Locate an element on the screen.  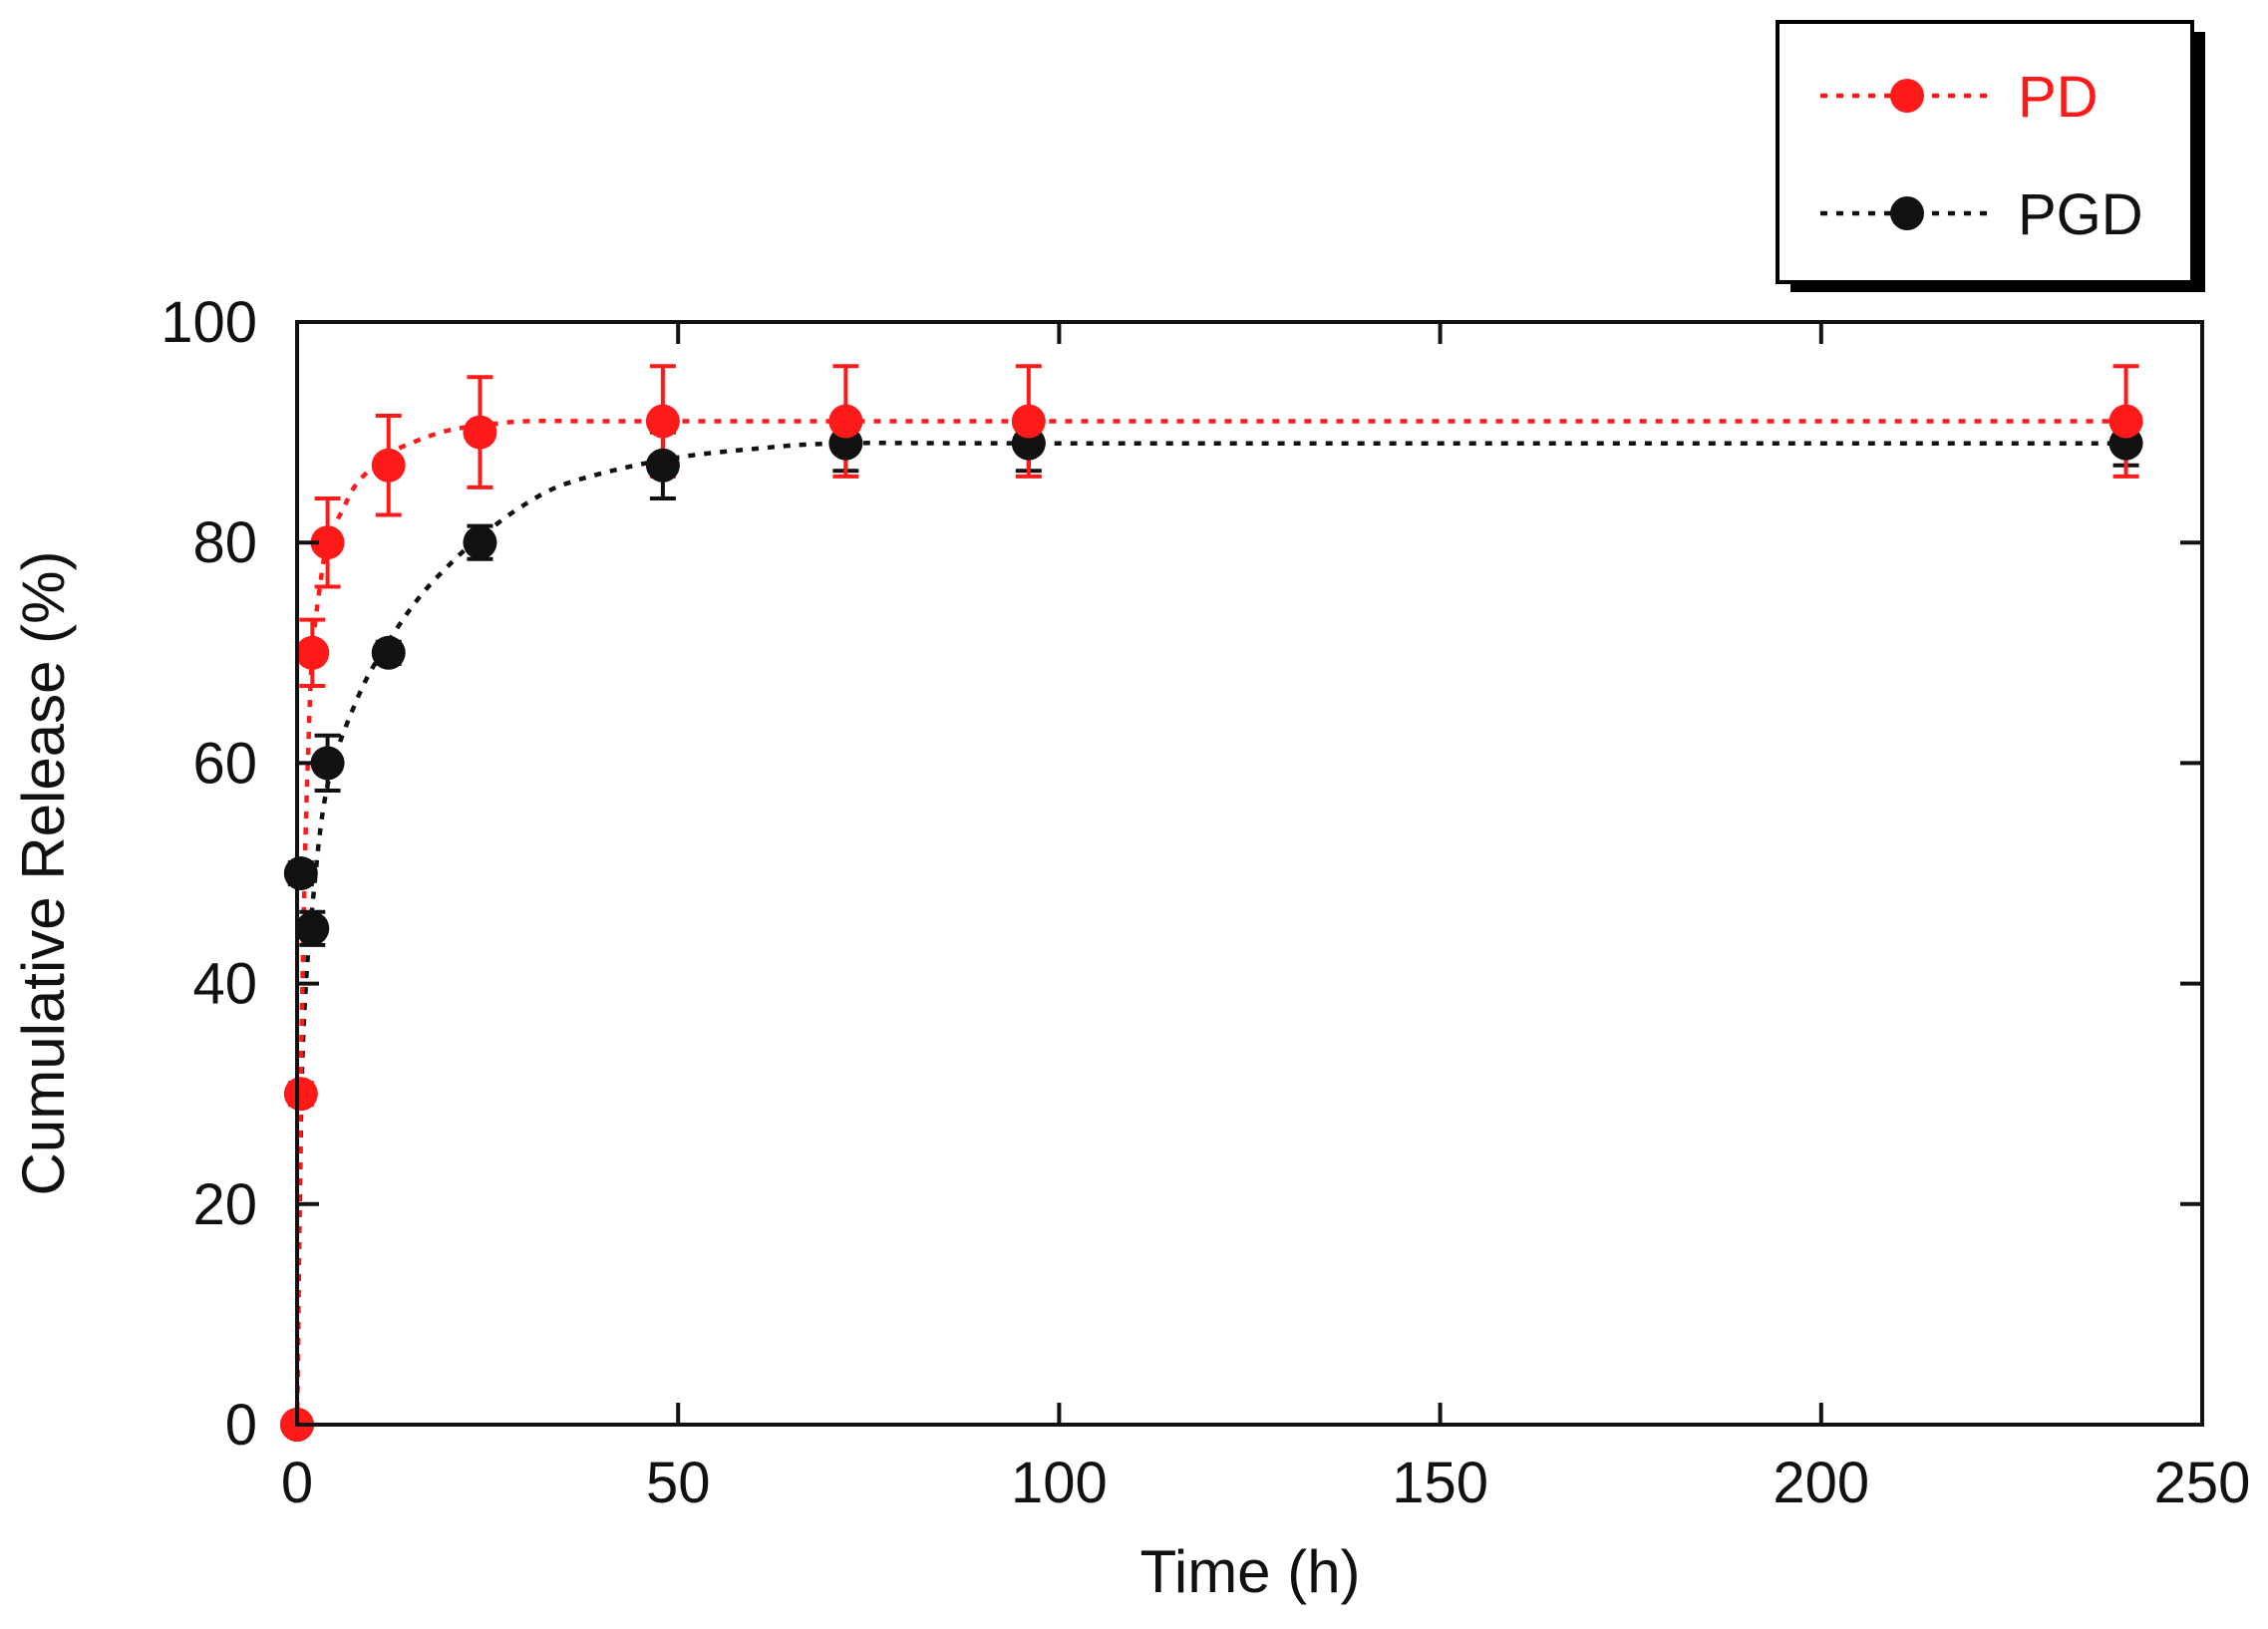
legend-pgd-label: PGD is located at coordinates (2080, 215).